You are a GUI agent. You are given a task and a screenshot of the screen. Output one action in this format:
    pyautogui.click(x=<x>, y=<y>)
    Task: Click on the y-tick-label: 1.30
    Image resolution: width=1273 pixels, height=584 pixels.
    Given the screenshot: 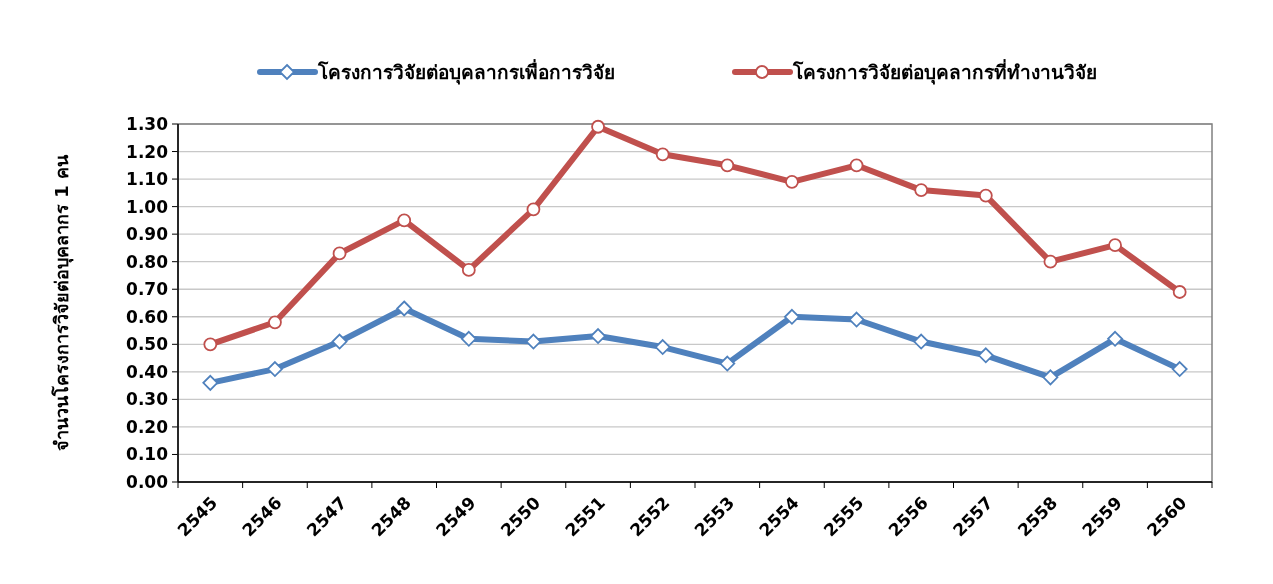 What is the action you would take?
    pyautogui.click(x=147, y=124)
    